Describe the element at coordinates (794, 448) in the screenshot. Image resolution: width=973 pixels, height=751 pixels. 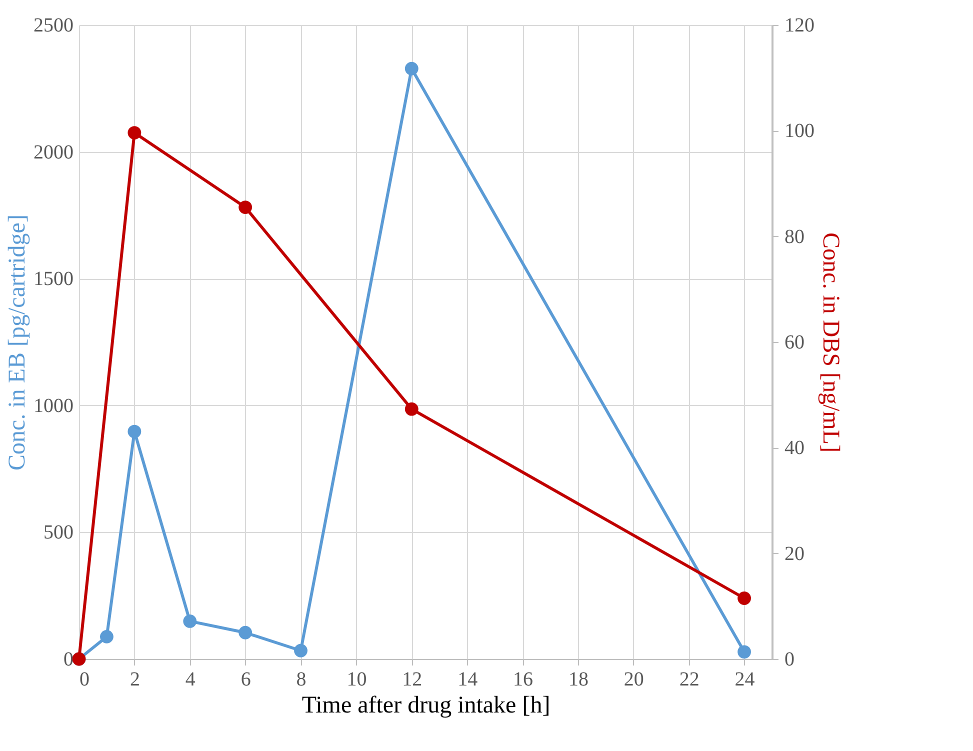
I see `y2-tick-label: 40` at that location.